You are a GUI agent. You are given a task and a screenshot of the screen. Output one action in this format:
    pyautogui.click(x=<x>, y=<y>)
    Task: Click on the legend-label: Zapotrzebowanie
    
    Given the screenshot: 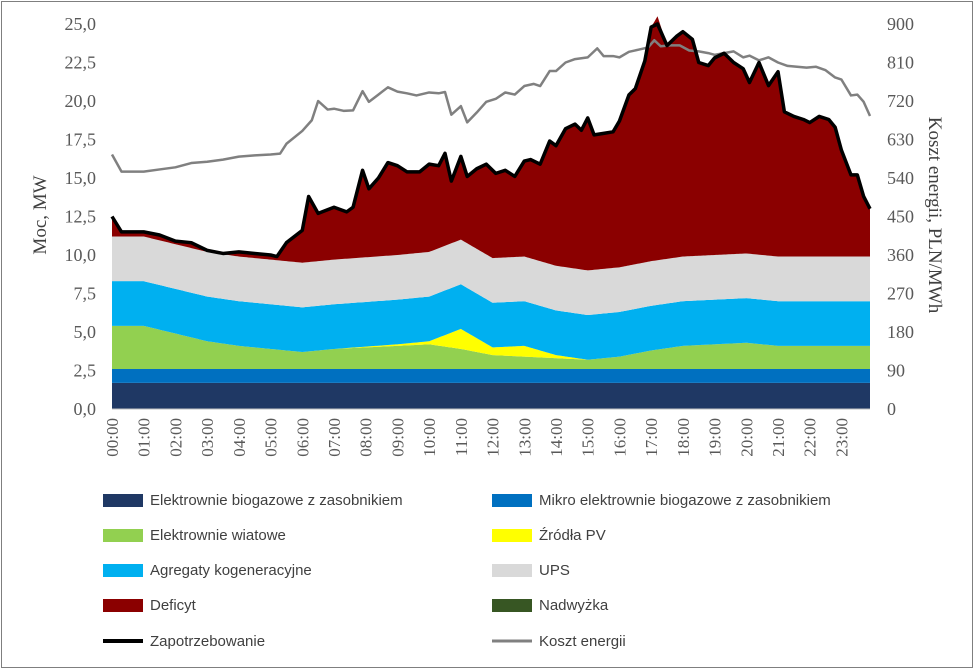 What is the action you would take?
    pyautogui.click(x=207, y=641)
    